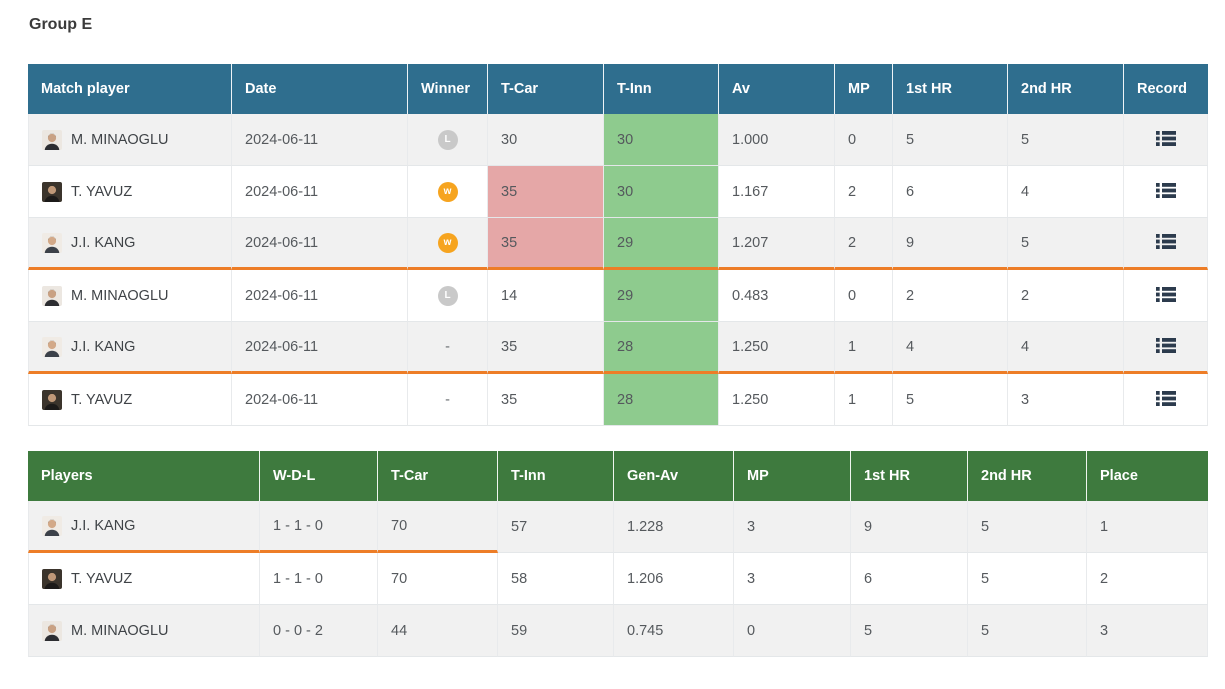  I want to click on cell-w-d-l: 0 - 0 - 2, so click(319, 631).